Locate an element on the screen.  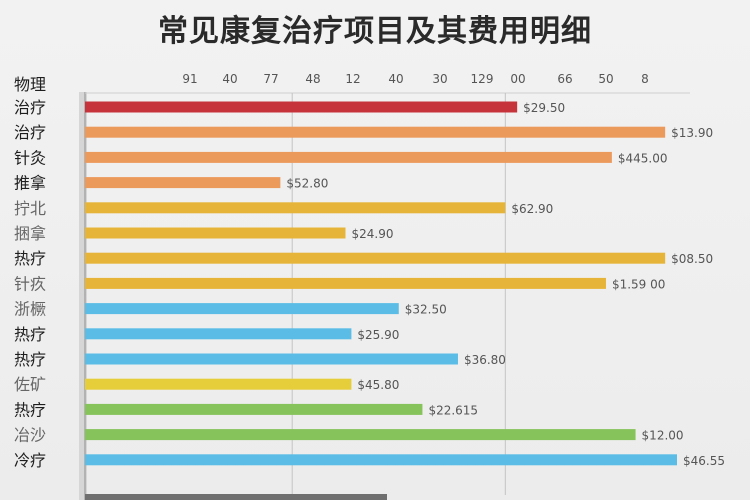
category-label: 针灸 is located at coordinates (30, 157).